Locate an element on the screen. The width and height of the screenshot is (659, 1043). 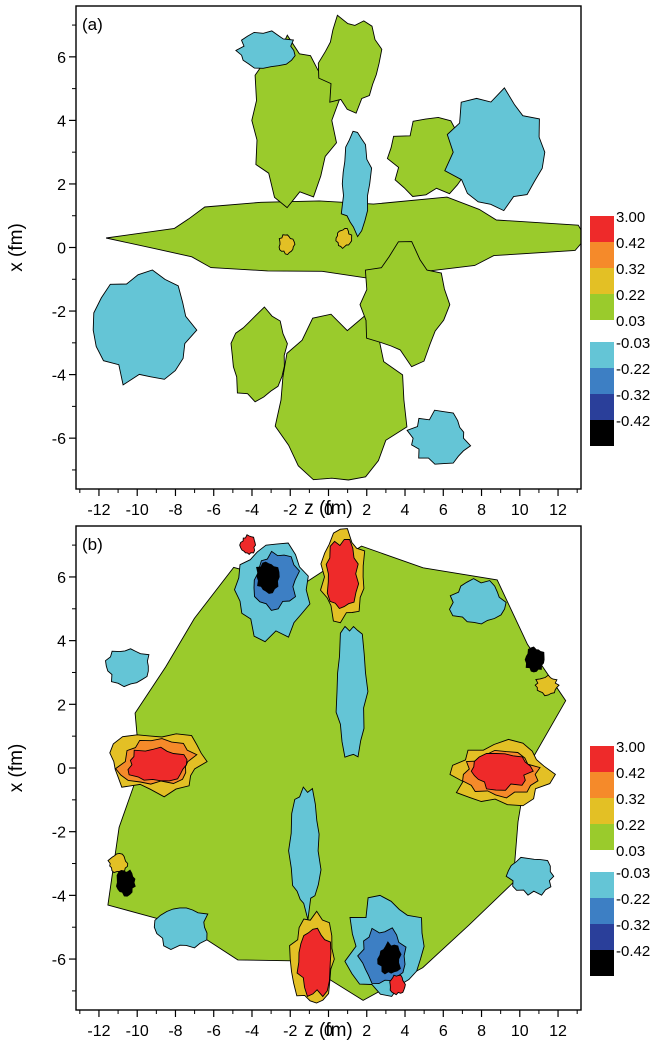
y-tick-label: -6 is located at coordinates (59, 960).